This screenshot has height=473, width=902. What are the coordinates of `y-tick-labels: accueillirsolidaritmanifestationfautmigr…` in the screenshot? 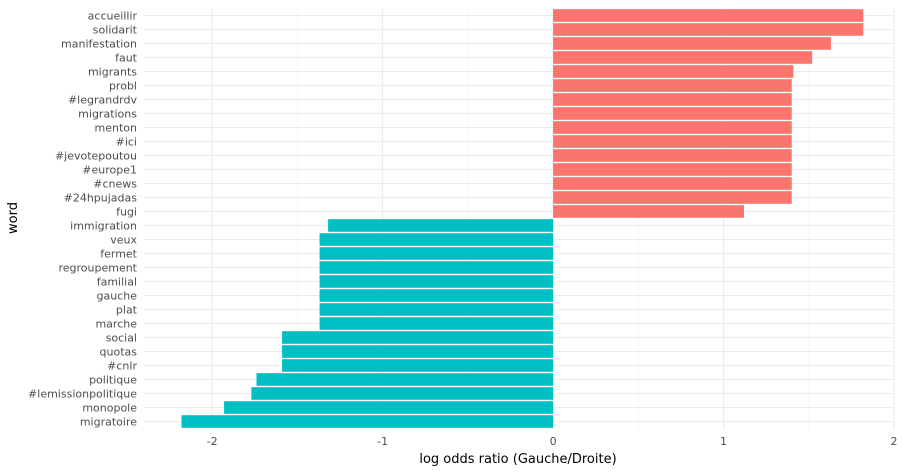 It's located at (83, 219).